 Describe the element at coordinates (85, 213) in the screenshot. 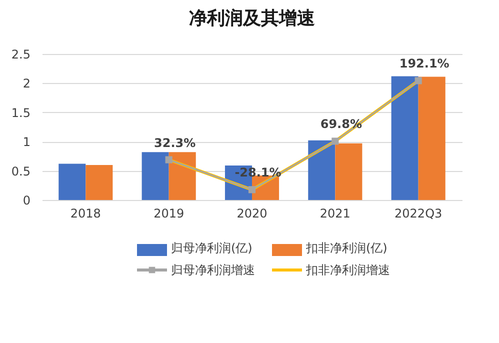

I see `x-tick-label: 2018` at that location.